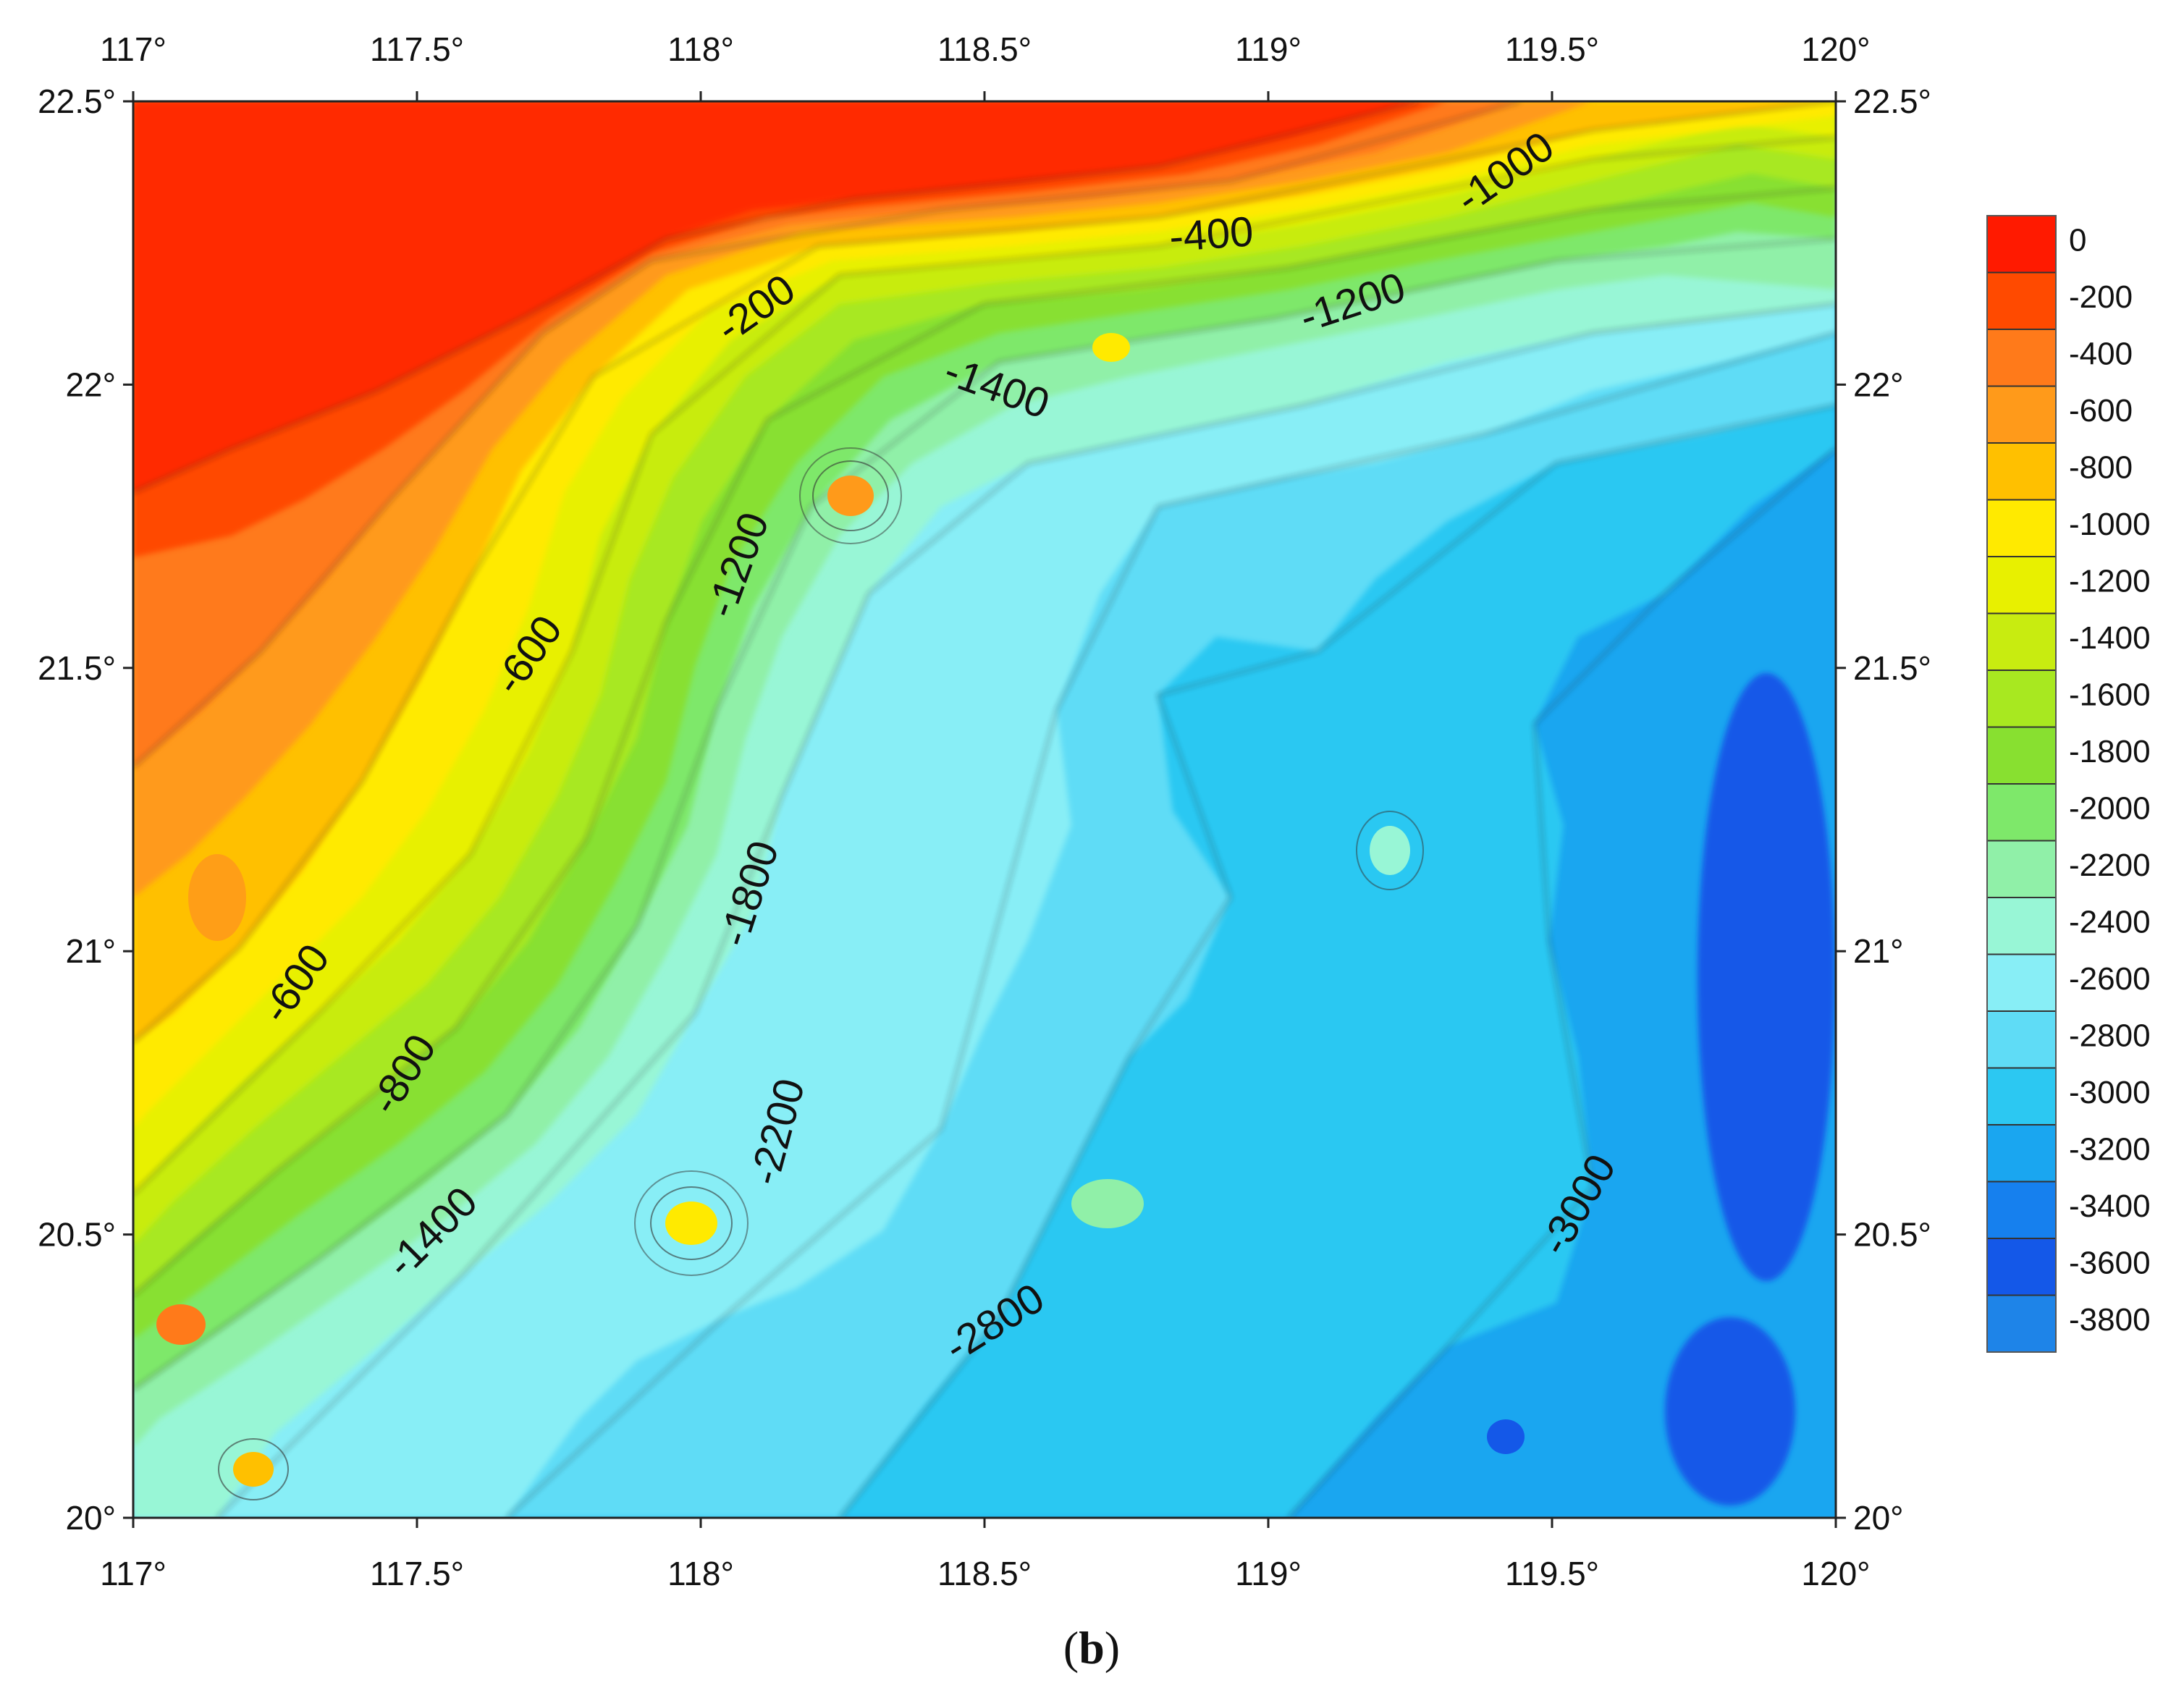 This screenshot has height=1685, width=2184. I want to click on x-tick-label-bottom: 119°, so click(1268, 1573).